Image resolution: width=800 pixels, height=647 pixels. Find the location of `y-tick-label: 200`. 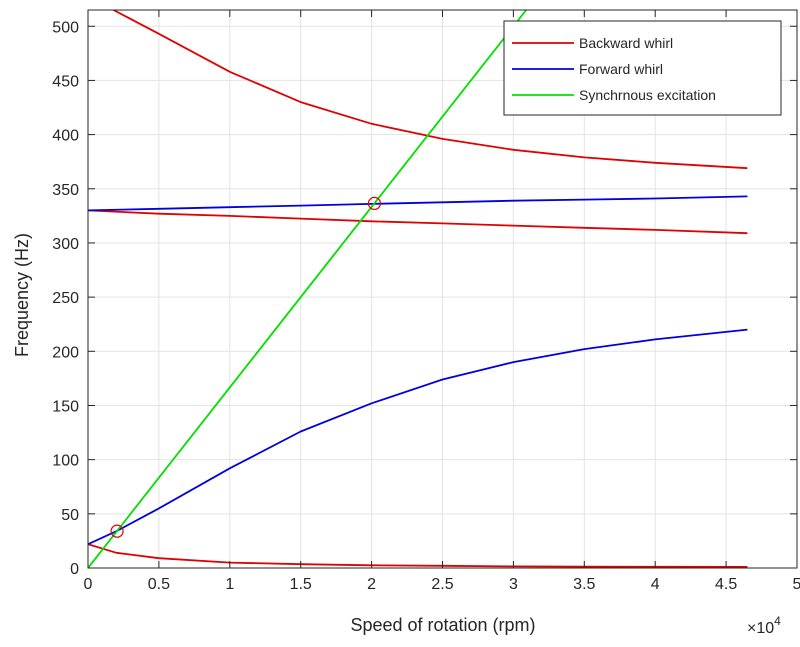

y-tick-label: 200 is located at coordinates (65, 352).